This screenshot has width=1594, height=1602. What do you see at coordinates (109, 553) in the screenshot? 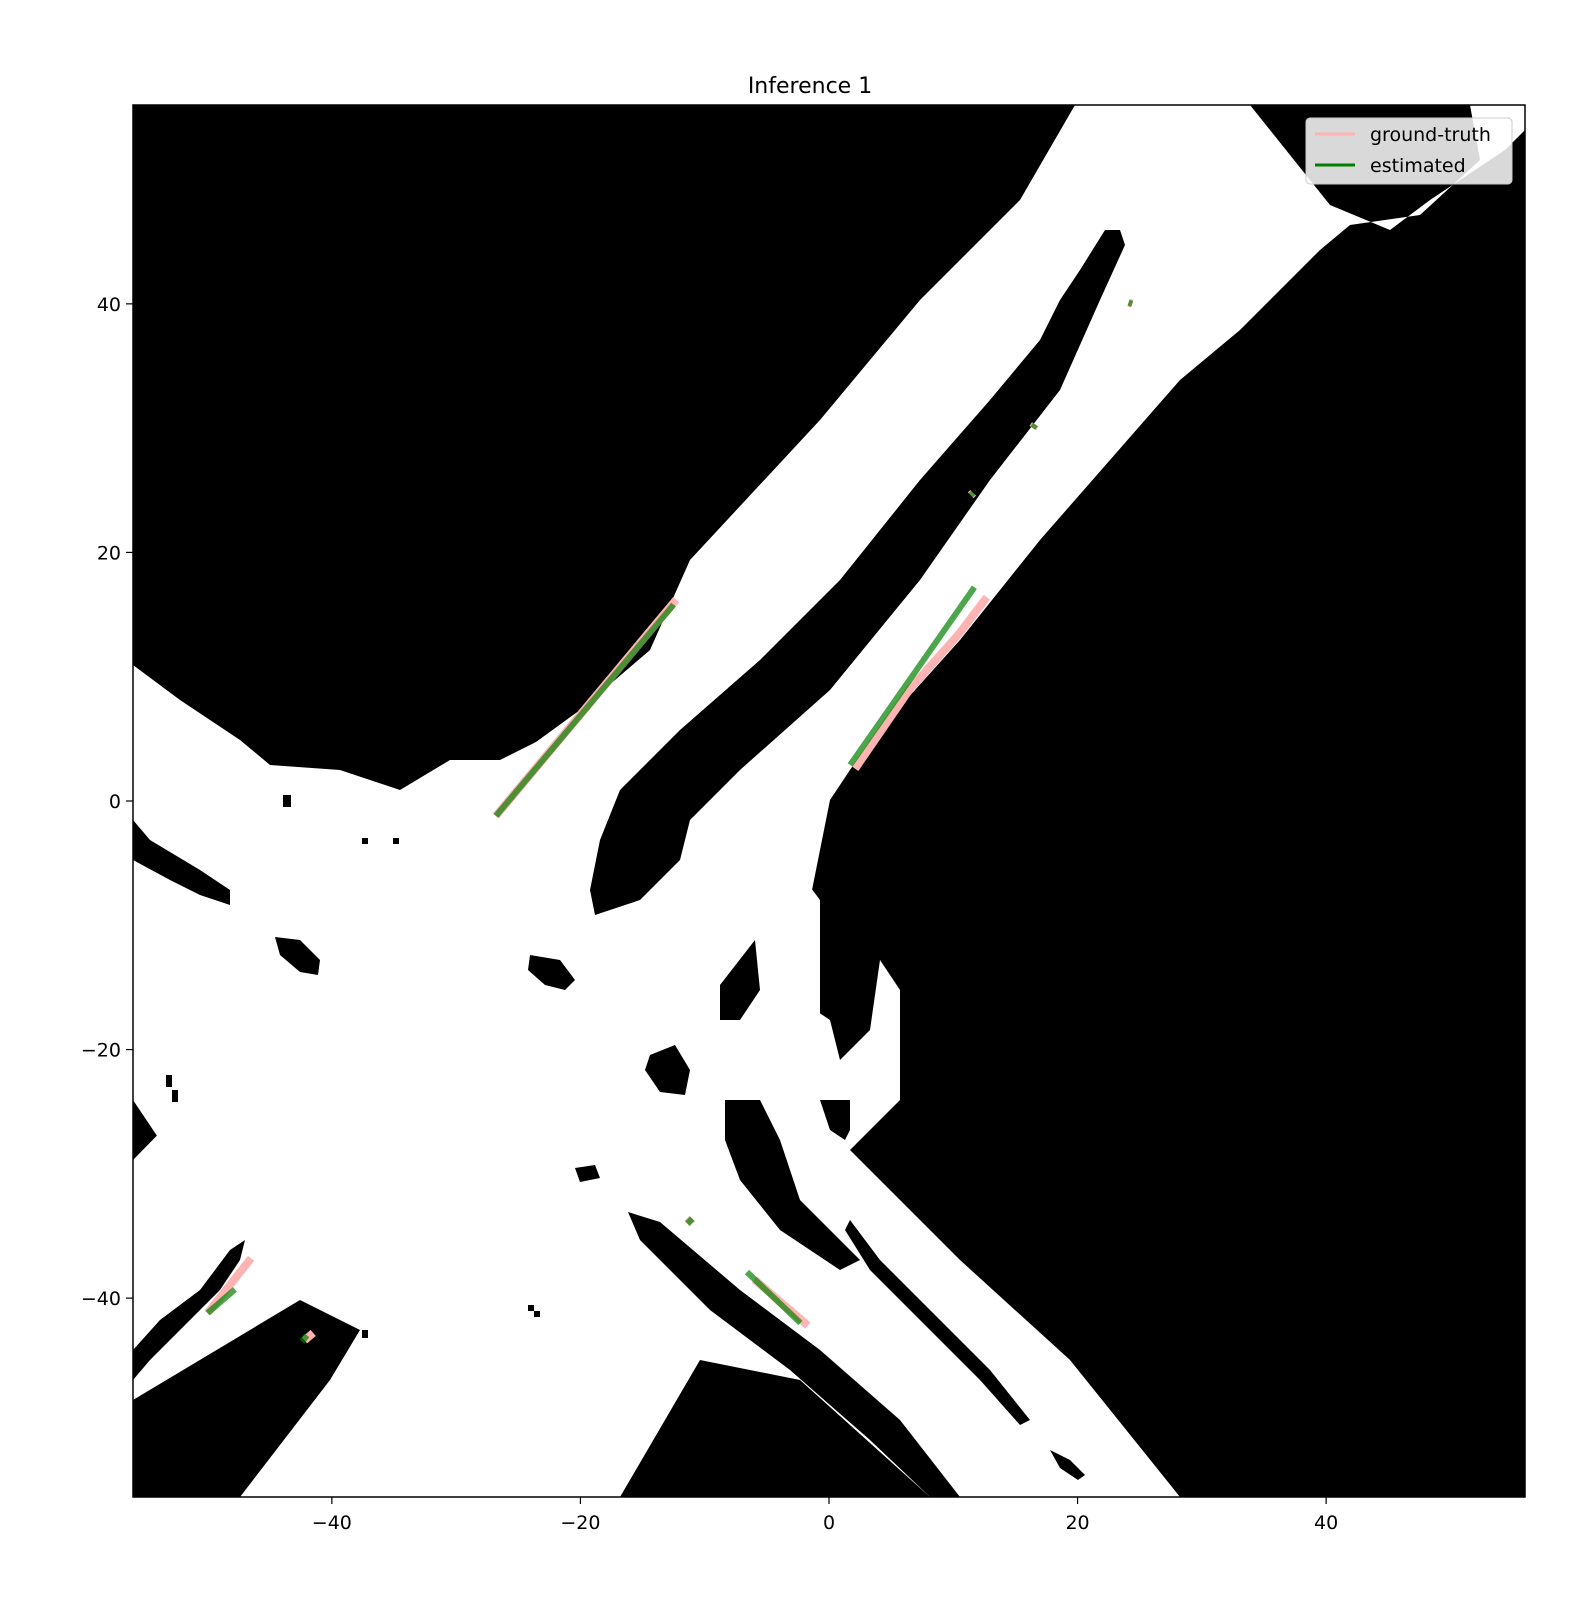
I see `y-tick-label: 20` at bounding box center [109, 553].